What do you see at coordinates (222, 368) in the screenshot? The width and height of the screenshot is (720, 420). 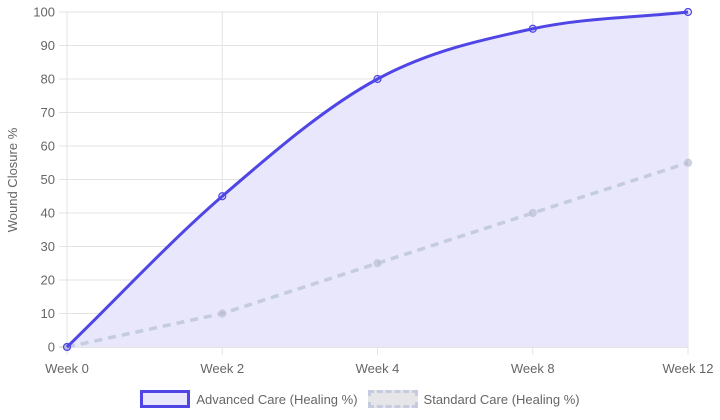 I see `x-tick-label: Week 2` at bounding box center [222, 368].